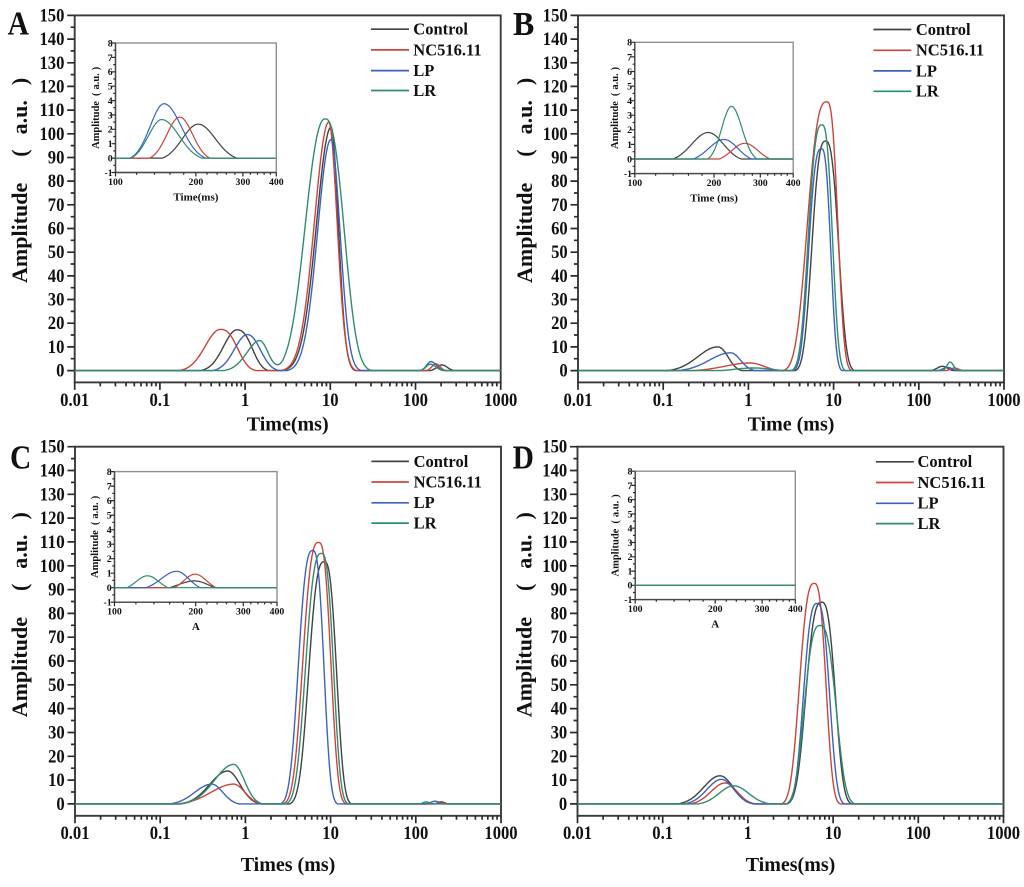  What do you see at coordinates (20, 458) in the screenshot?
I see `svg-text: C` at bounding box center [20, 458].